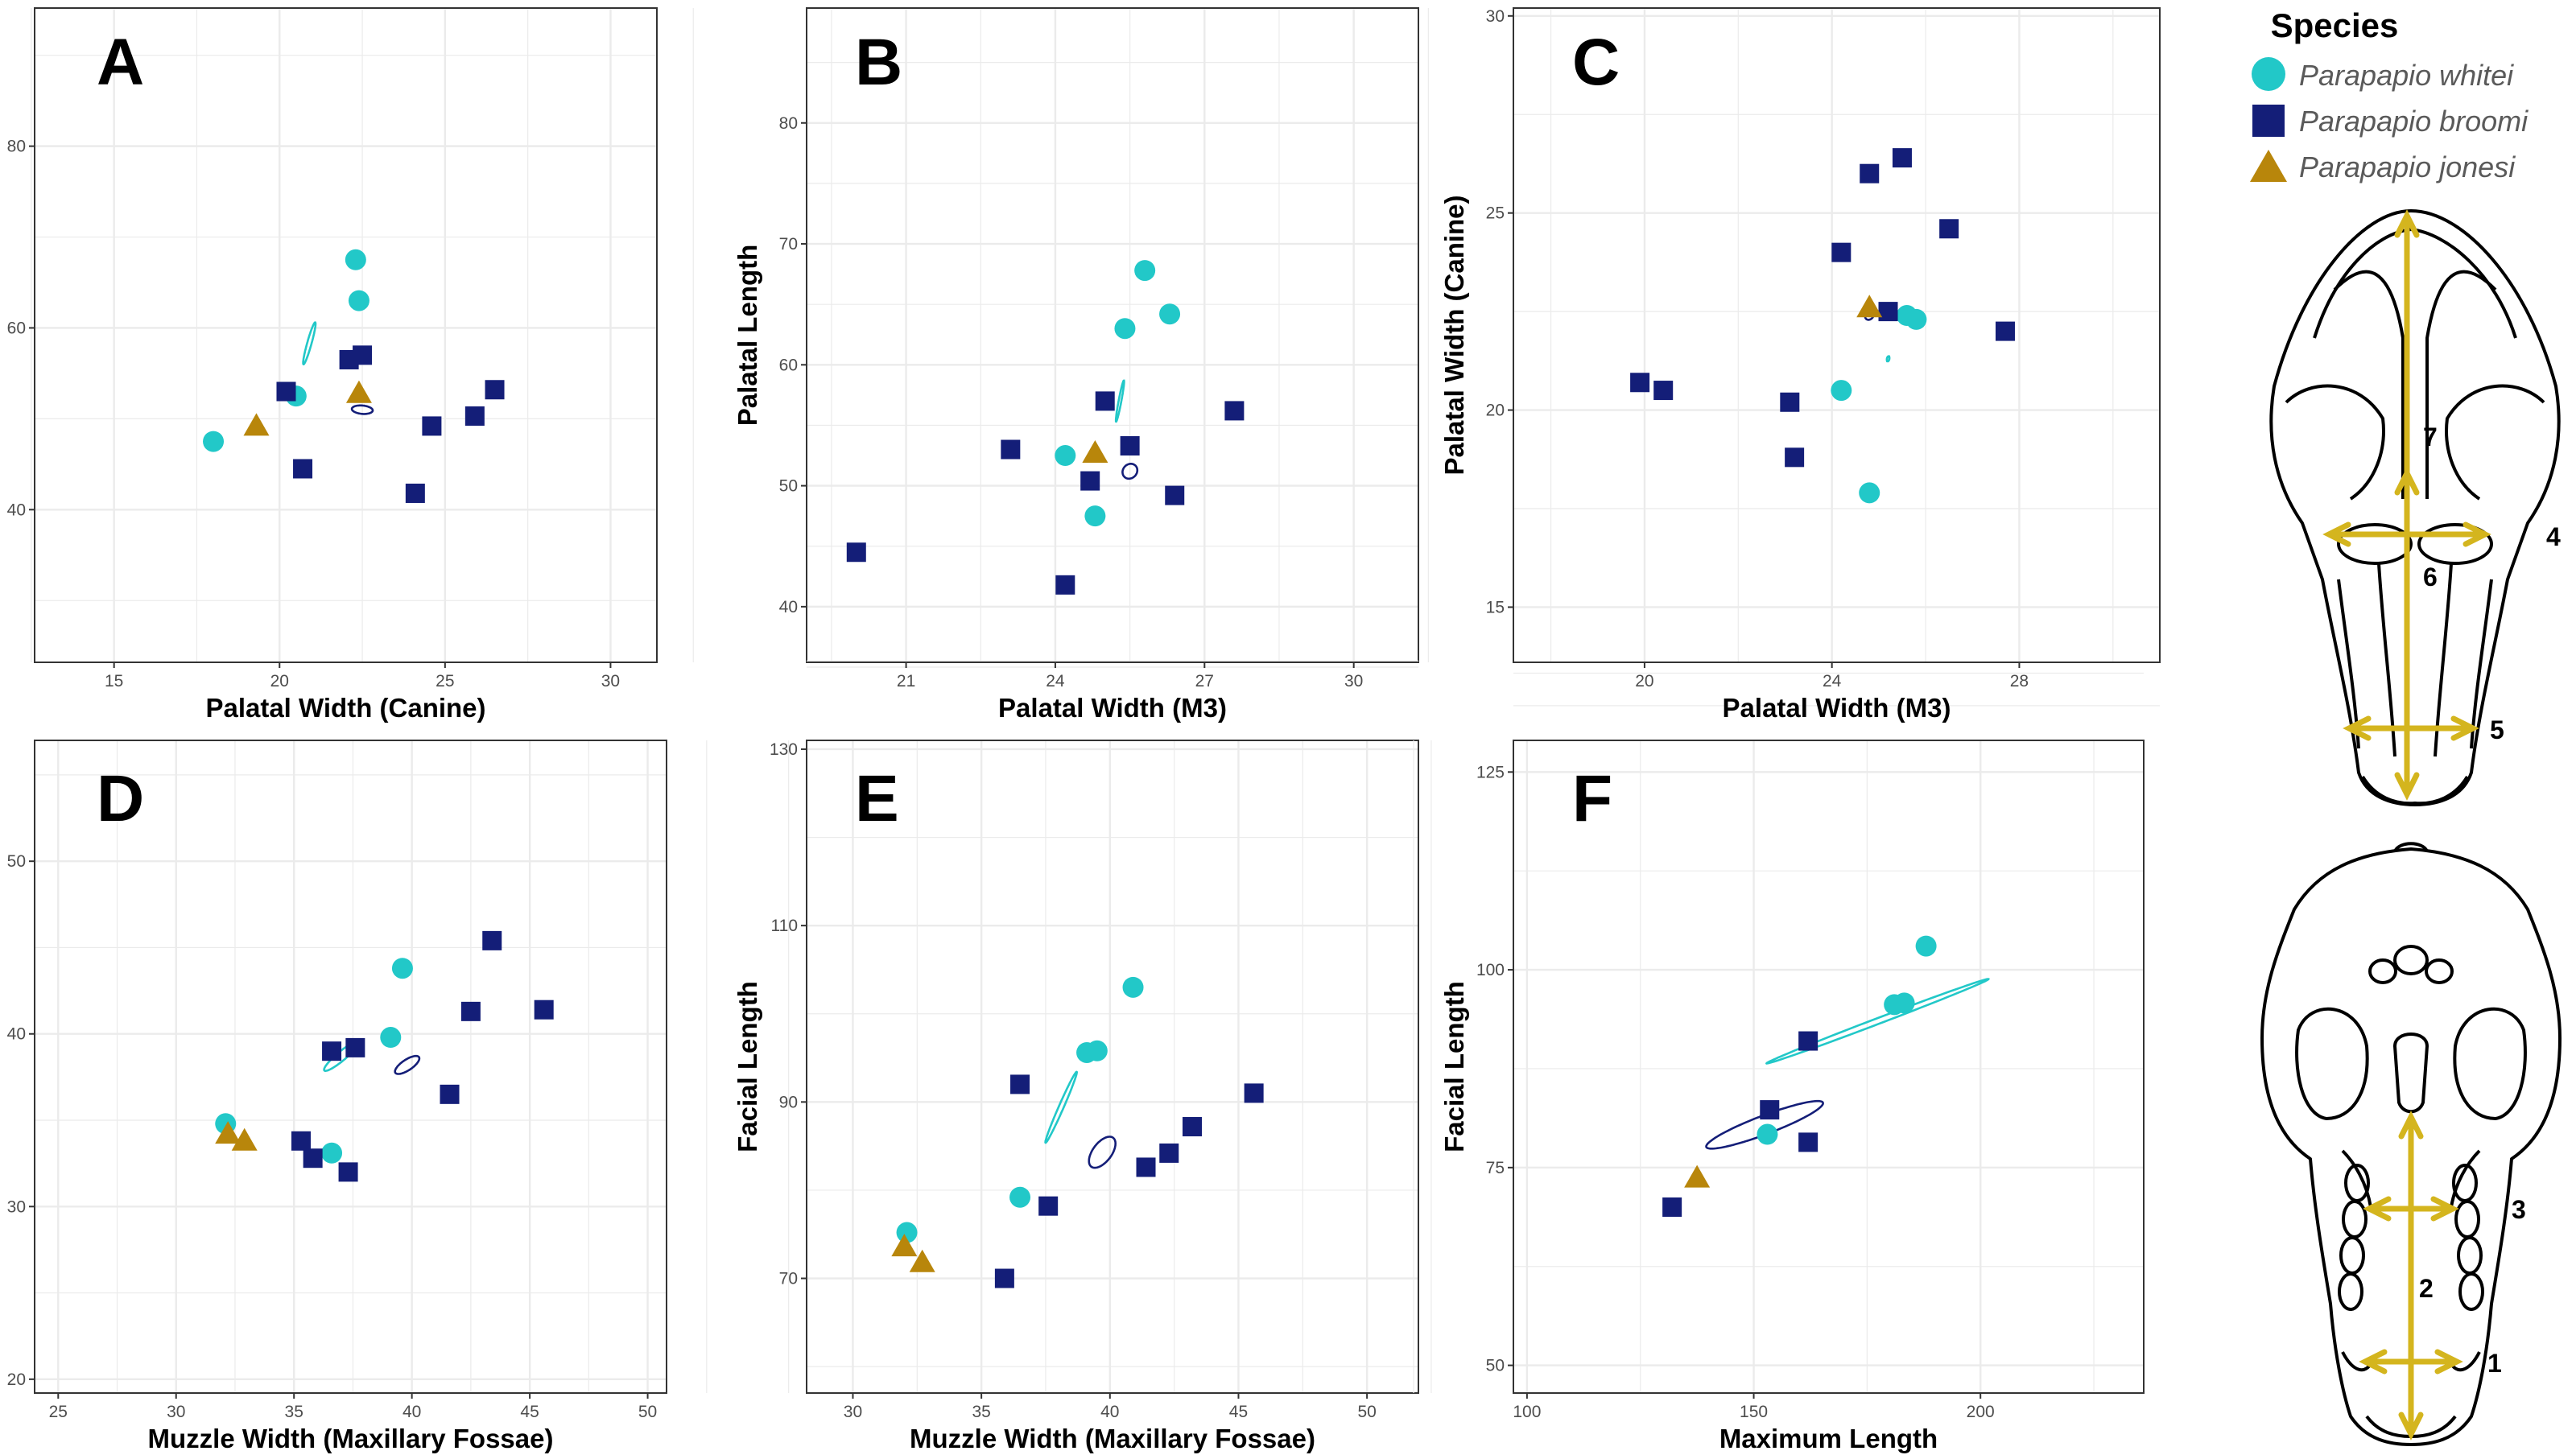  What do you see at coordinates (1045, 427) in the screenshot?
I see `plot-content` at bounding box center [1045, 427].